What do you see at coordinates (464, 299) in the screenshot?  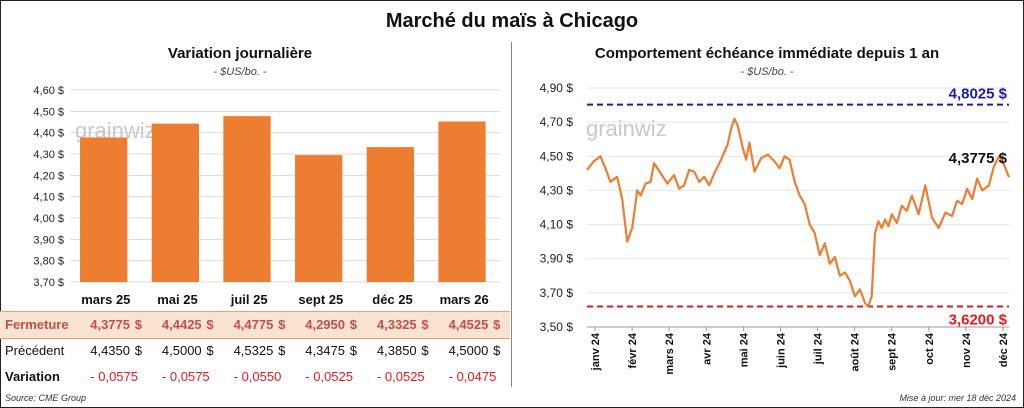 I see `x-tick-label: mars 26` at bounding box center [464, 299].